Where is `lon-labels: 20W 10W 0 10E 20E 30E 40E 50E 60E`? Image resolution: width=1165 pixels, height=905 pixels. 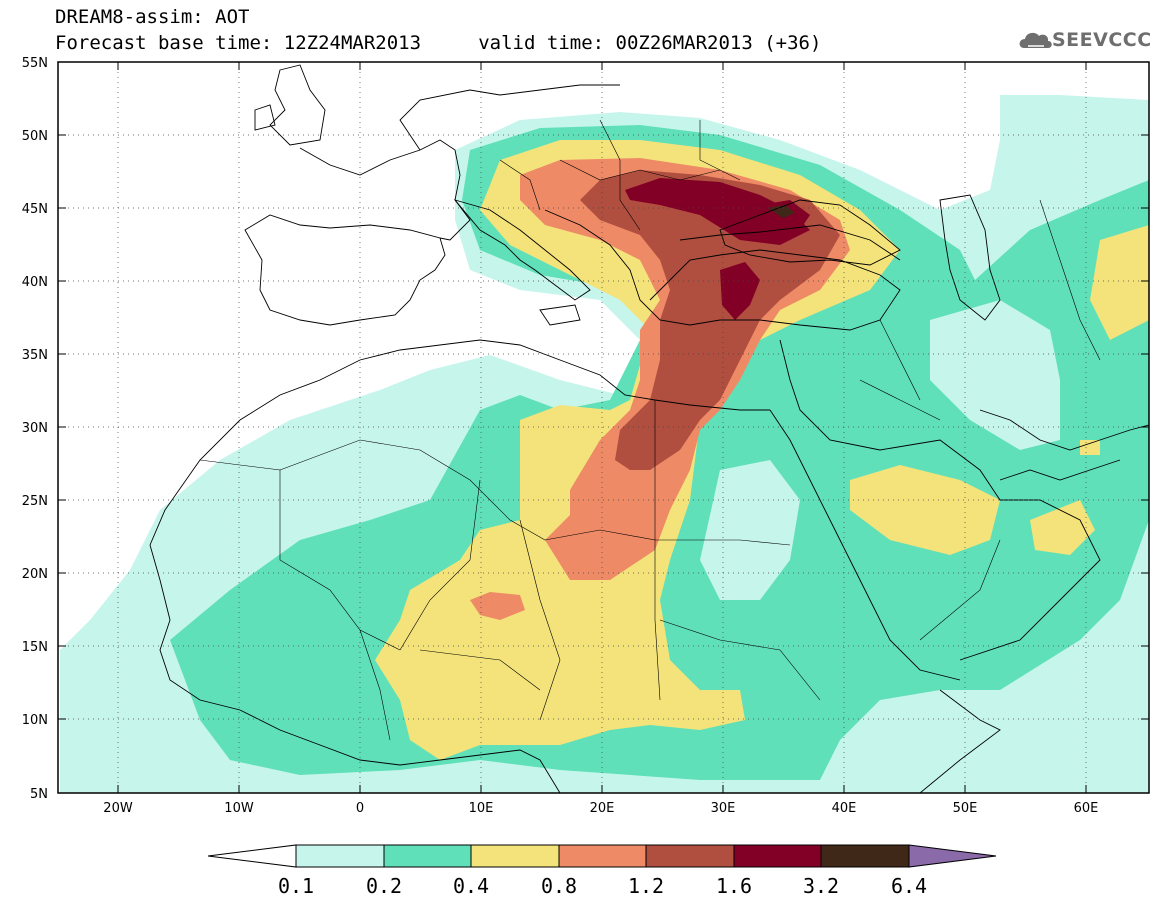 lon-labels: 20W 10W 0 10E 20E 30E 40E 50E 60E is located at coordinates (600, 808).